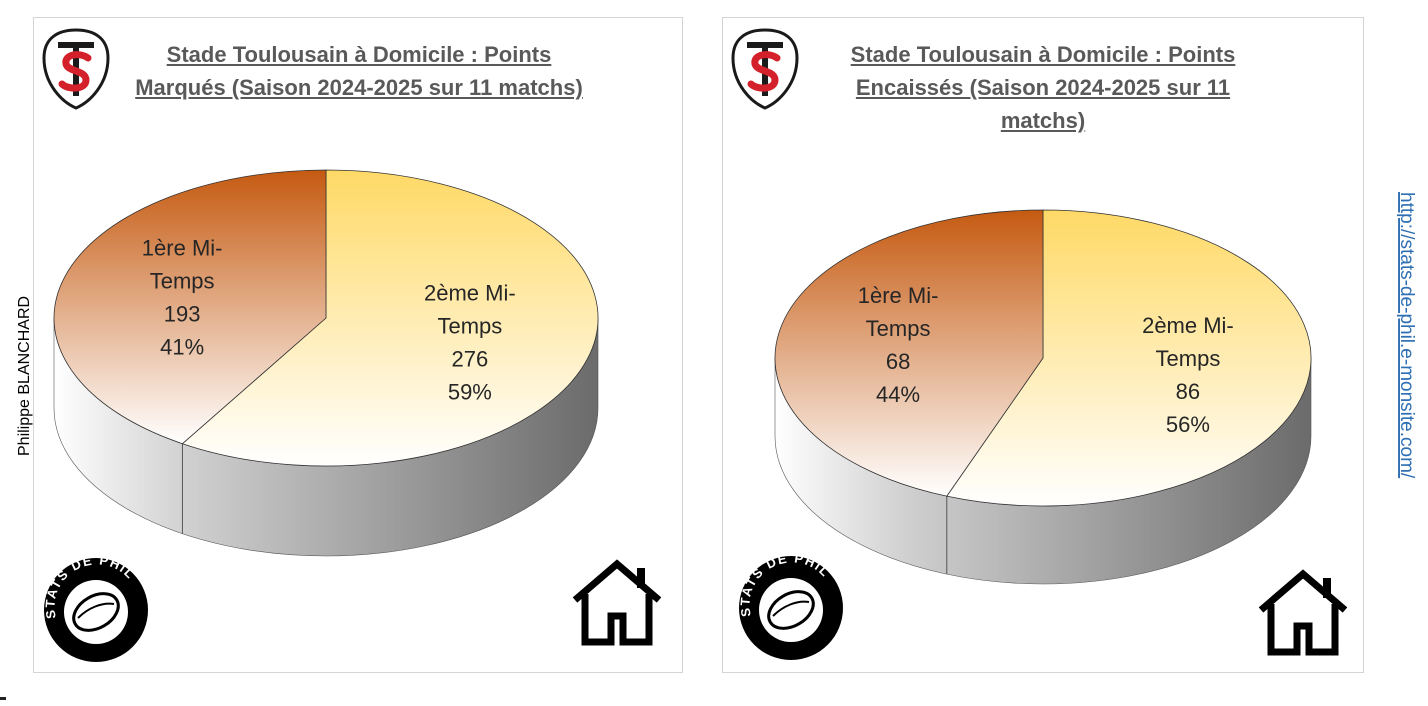 This screenshot has height=706, width=1428. I want to click on corner-mark, so click(3, 698).